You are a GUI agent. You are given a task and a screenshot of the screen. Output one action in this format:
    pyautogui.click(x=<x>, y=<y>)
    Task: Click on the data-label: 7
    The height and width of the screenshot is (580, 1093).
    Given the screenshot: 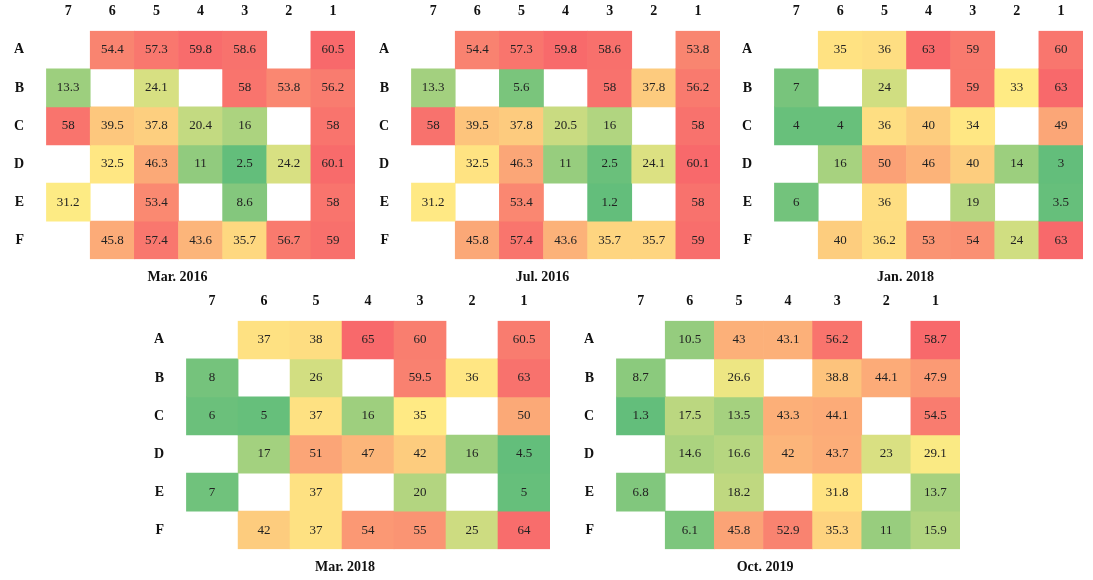 What is the action you would take?
    pyautogui.click(x=796, y=87)
    